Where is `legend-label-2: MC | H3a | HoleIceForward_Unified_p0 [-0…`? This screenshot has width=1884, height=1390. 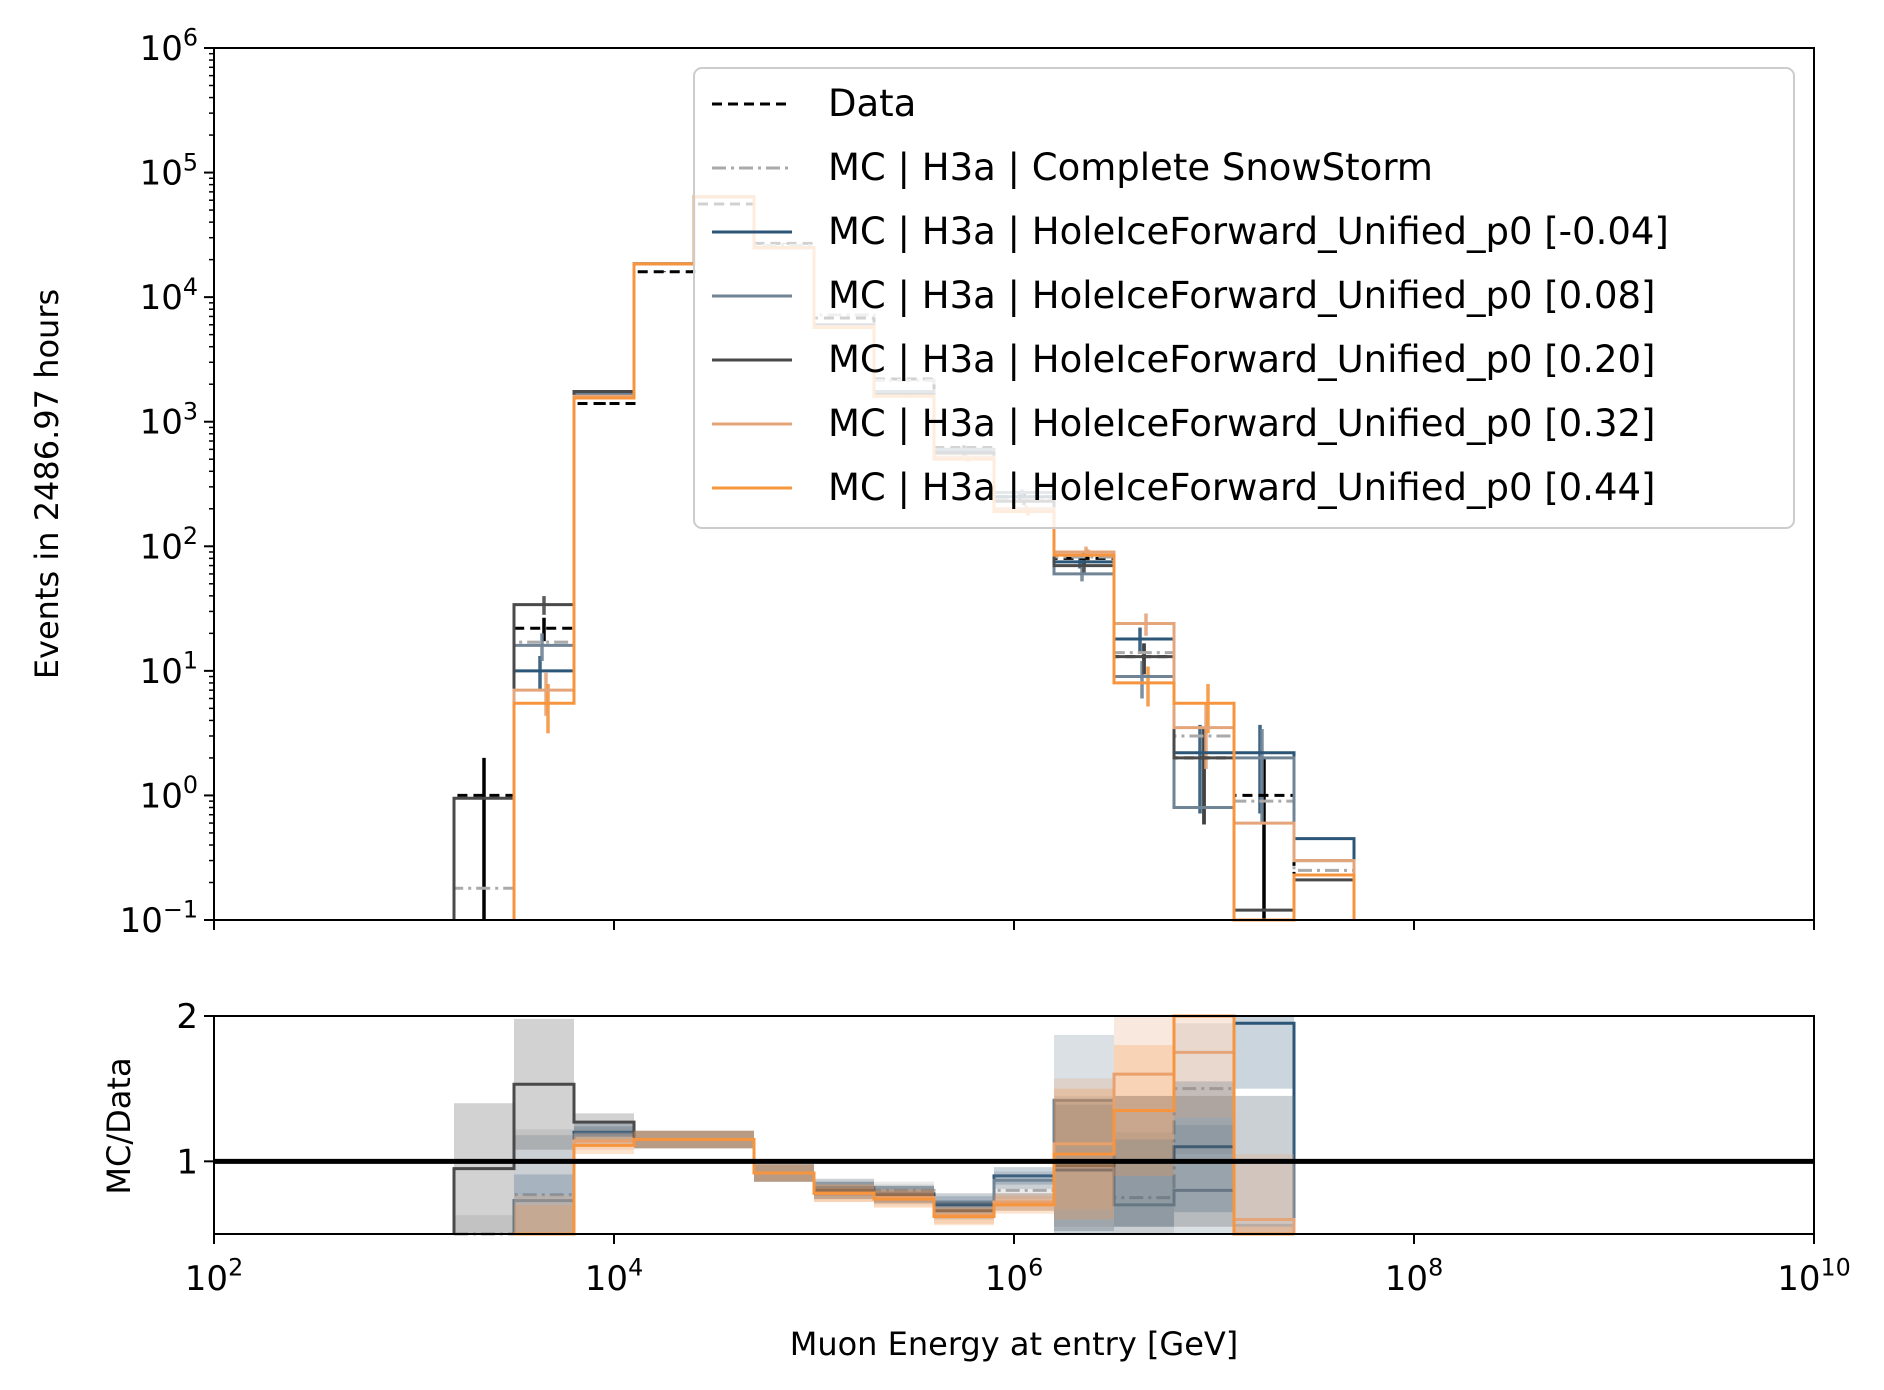
legend-label-2: MC | H3a | HoleIceForward_Unified_p0 [-0… is located at coordinates (1248, 231).